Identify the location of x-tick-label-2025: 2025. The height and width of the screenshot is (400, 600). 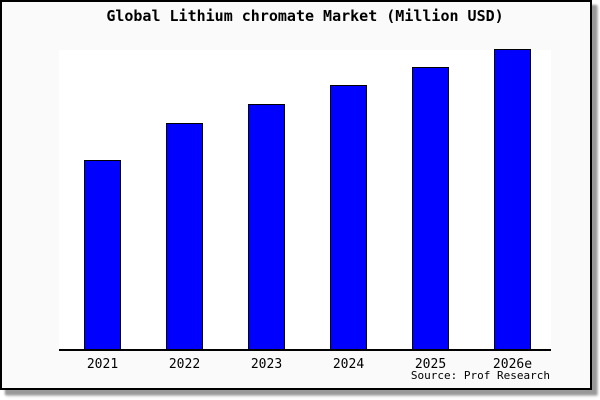
(430, 364).